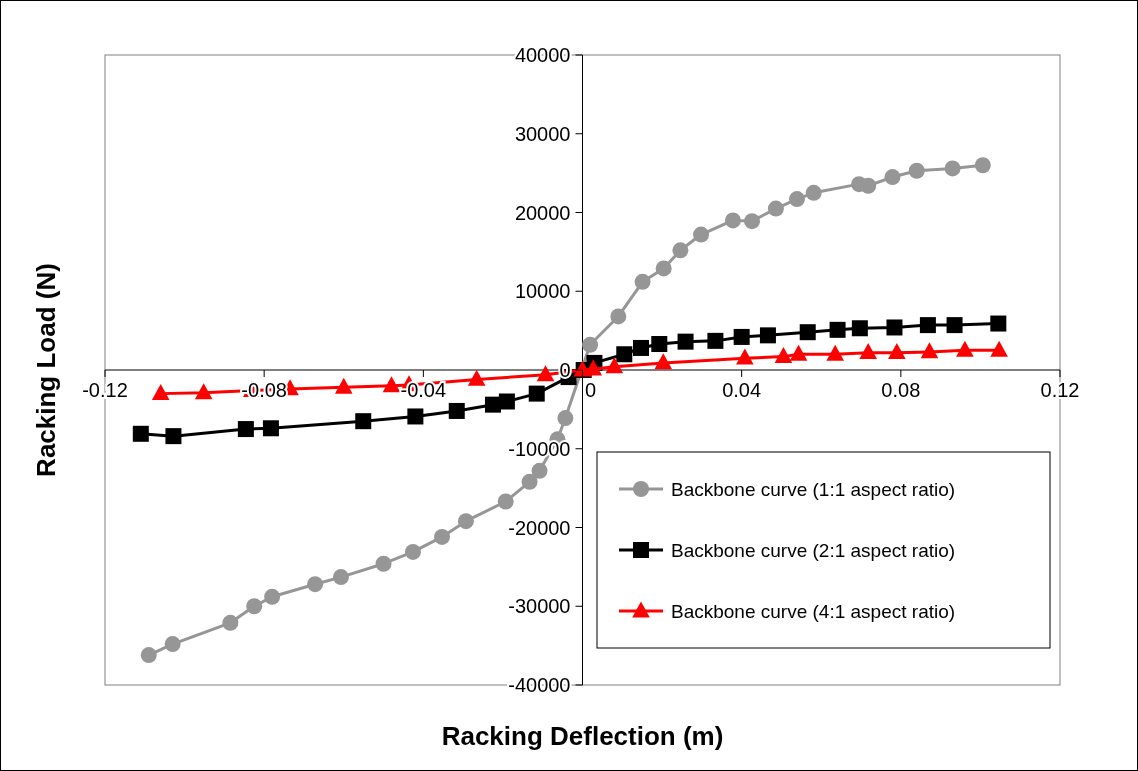 Image resolution: width=1138 pixels, height=771 pixels. What do you see at coordinates (901, 390) in the screenshot?
I see `x-tick-label: 0.08` at bounding box center [901, 390].